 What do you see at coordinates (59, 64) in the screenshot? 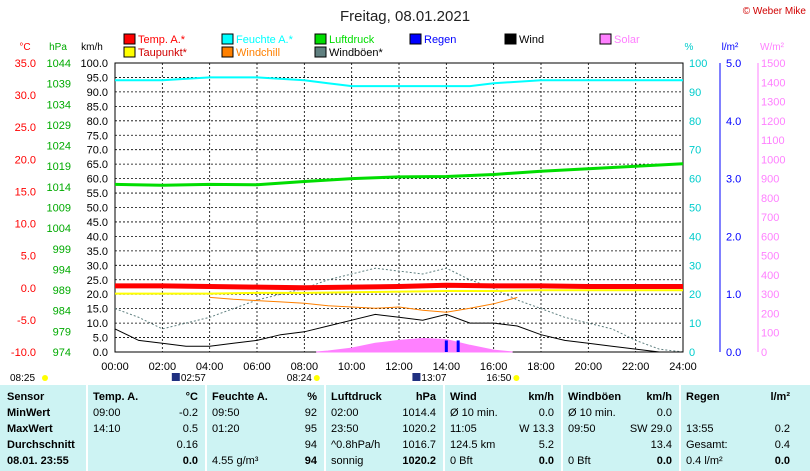
I see `pressure-tick-label: 1044` at bounding box center [59, 64].